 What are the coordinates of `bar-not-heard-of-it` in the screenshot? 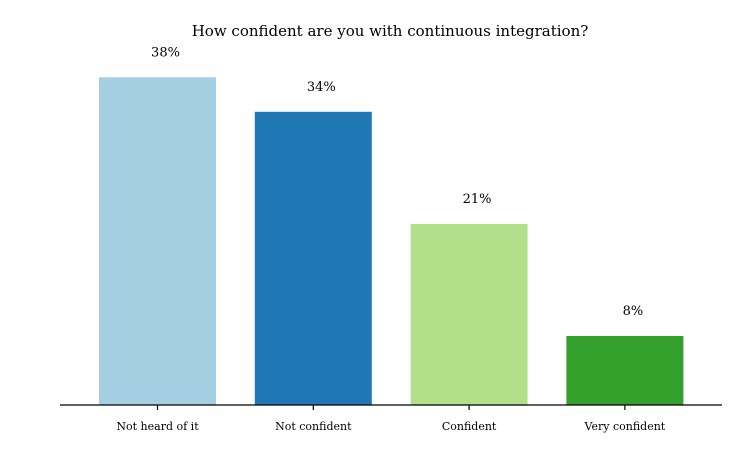 It's located at (157, 241).